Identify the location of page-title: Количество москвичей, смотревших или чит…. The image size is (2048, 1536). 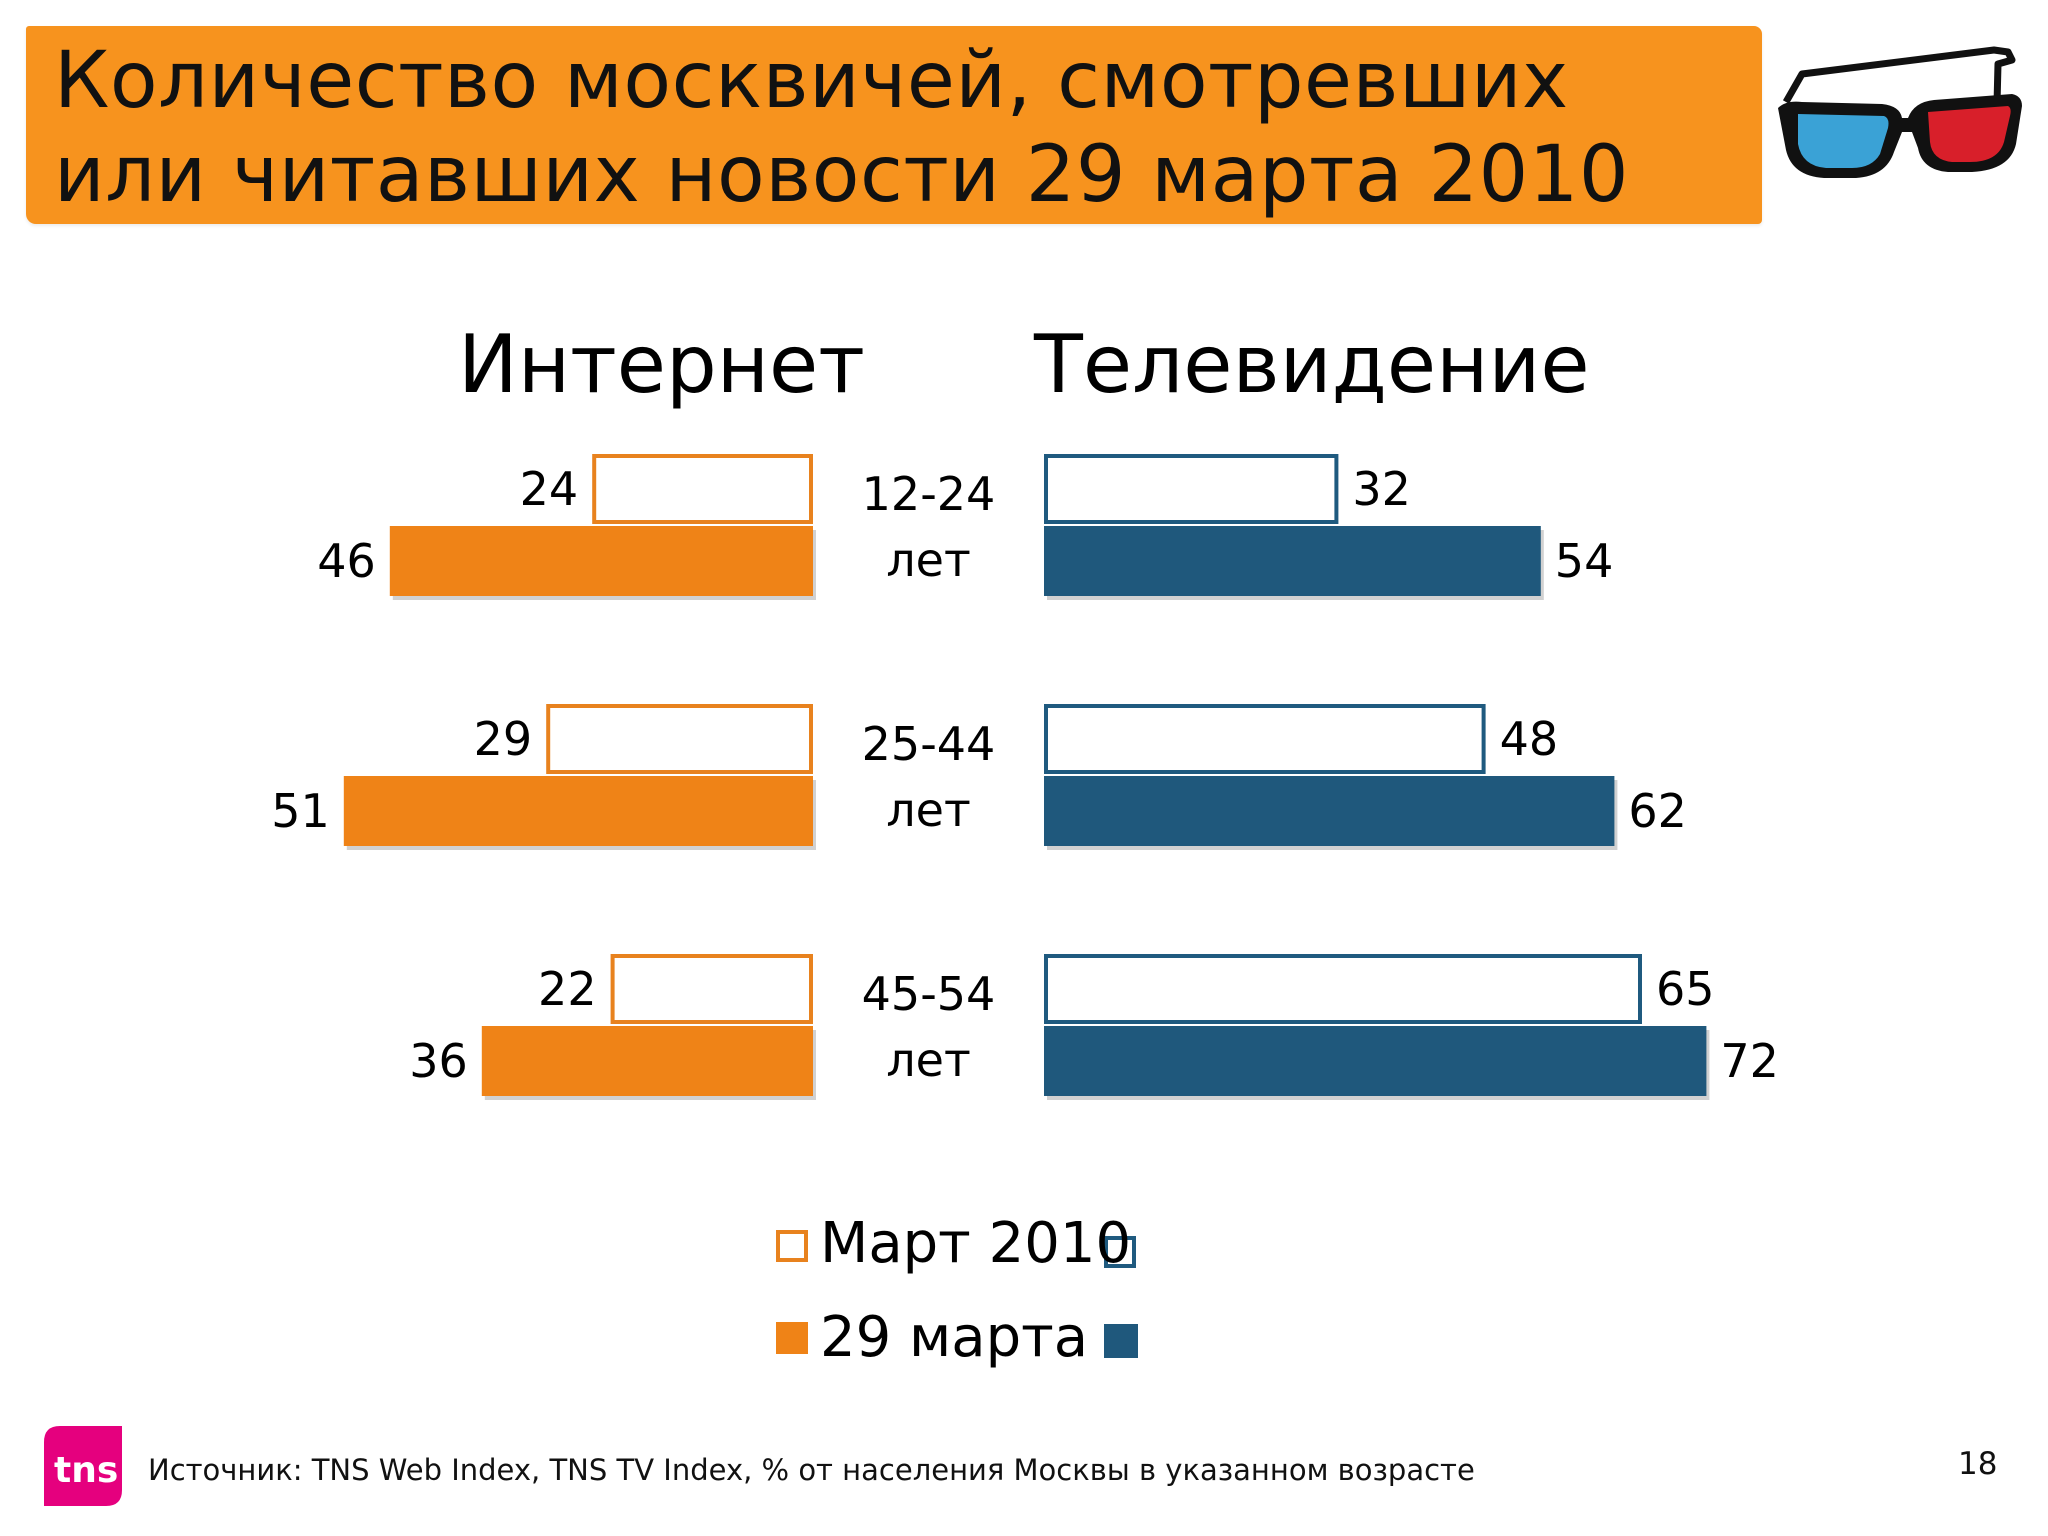
(841, 128).